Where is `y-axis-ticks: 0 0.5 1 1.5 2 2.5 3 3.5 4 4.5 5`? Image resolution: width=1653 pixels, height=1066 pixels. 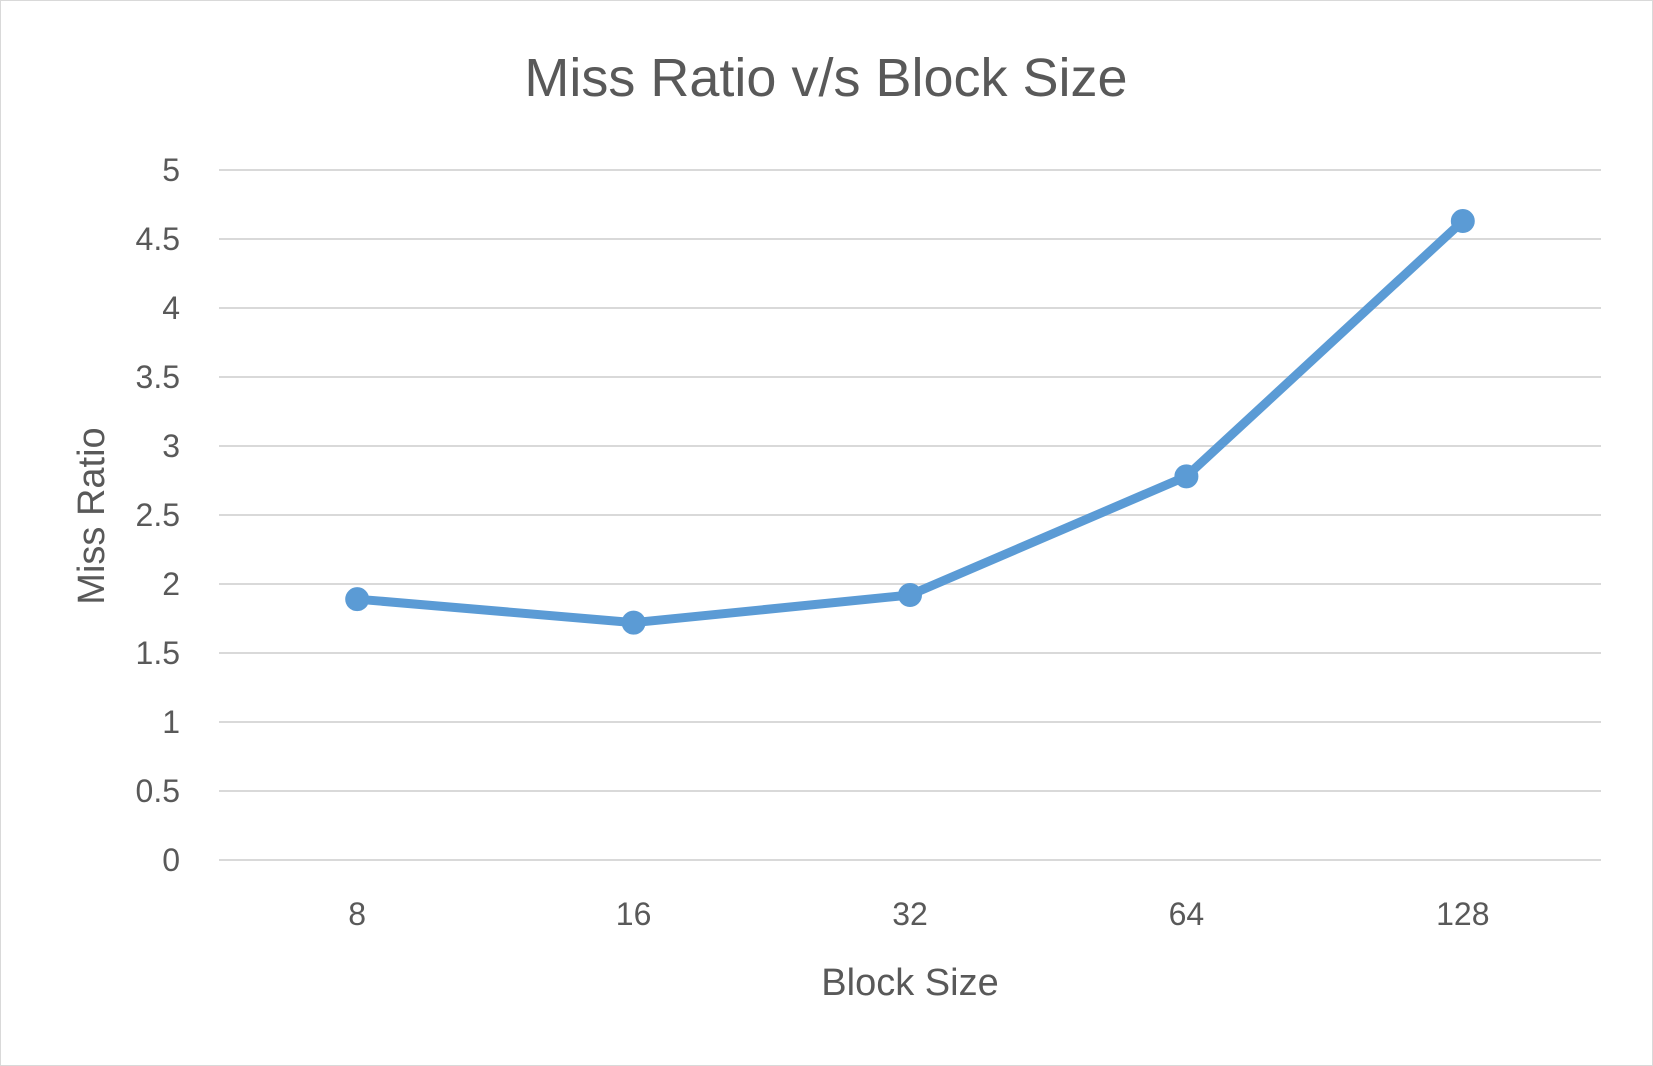
y-axis-ticks: 0 0.5 1 1.5 2 2.5 3 3.5 4 4.5 5 is located at coordinates (158, 515).